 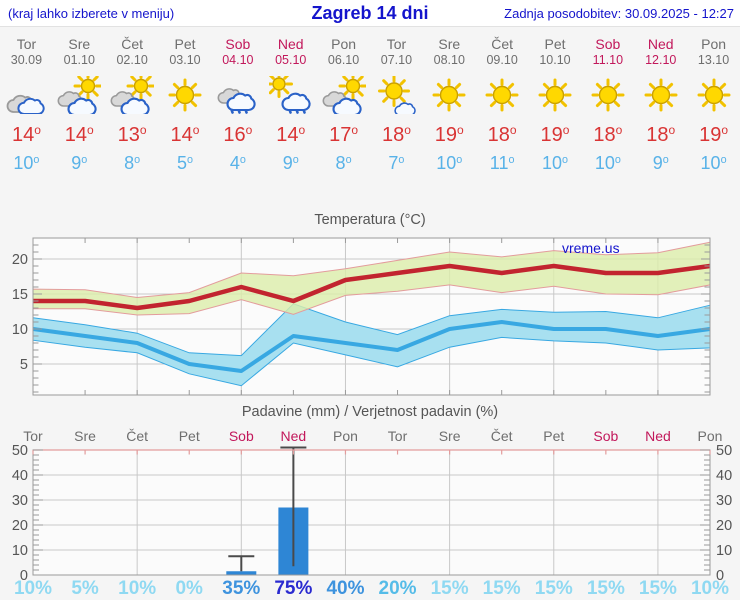 I want to click on forecast-day: Čet 02.10 13o 8o, so click(x=132, y=102).